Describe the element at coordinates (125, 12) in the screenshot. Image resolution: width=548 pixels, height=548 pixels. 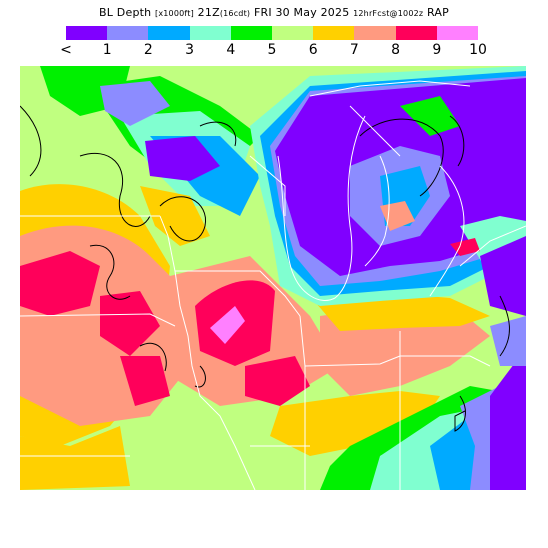
I see `title-field: BL Depth` at that location.